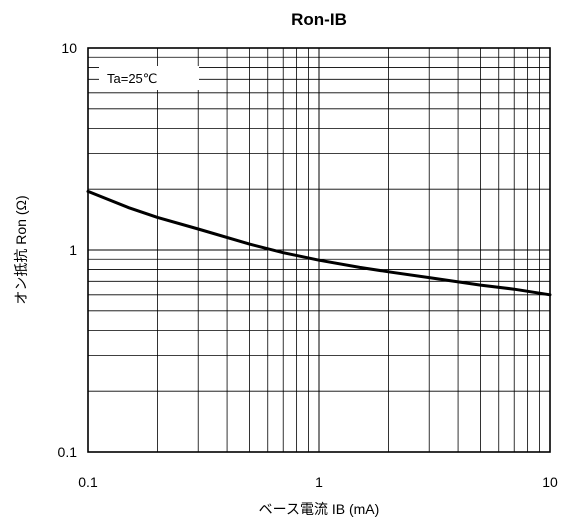  I want to click on y-tick-label: 0.1, so click(68, 452).